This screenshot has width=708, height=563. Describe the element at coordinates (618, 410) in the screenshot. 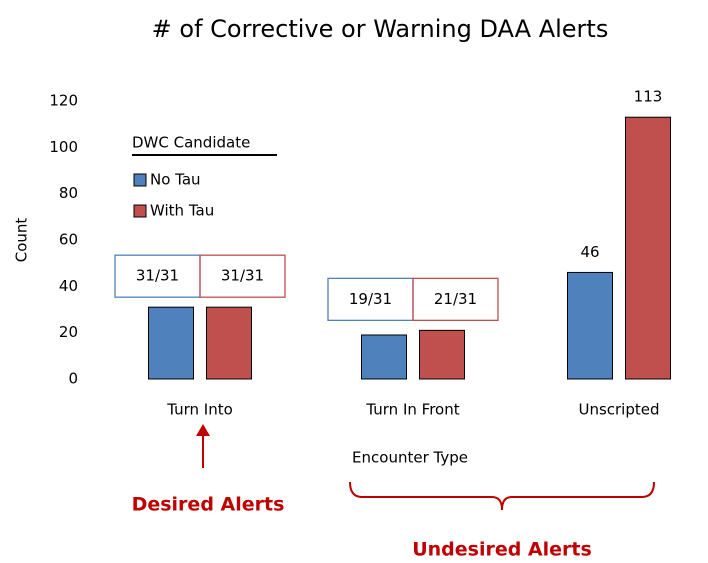

I see `x-tick-label: Unscripted` at that location.